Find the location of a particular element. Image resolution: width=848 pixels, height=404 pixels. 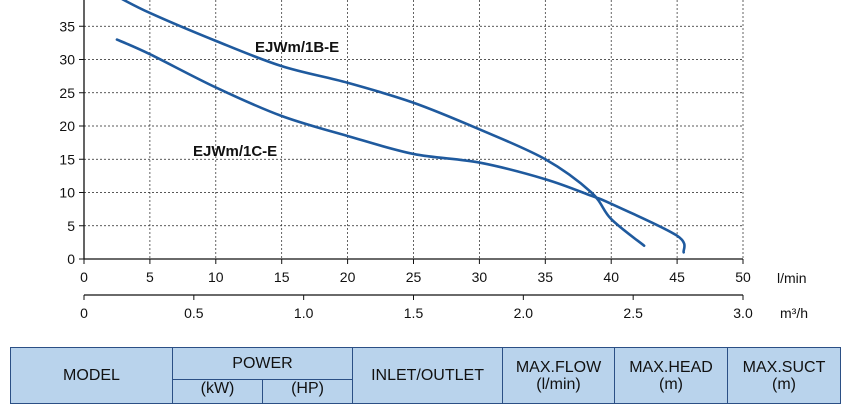

max-head-unit: (m) is located at coordinates (671, 384).